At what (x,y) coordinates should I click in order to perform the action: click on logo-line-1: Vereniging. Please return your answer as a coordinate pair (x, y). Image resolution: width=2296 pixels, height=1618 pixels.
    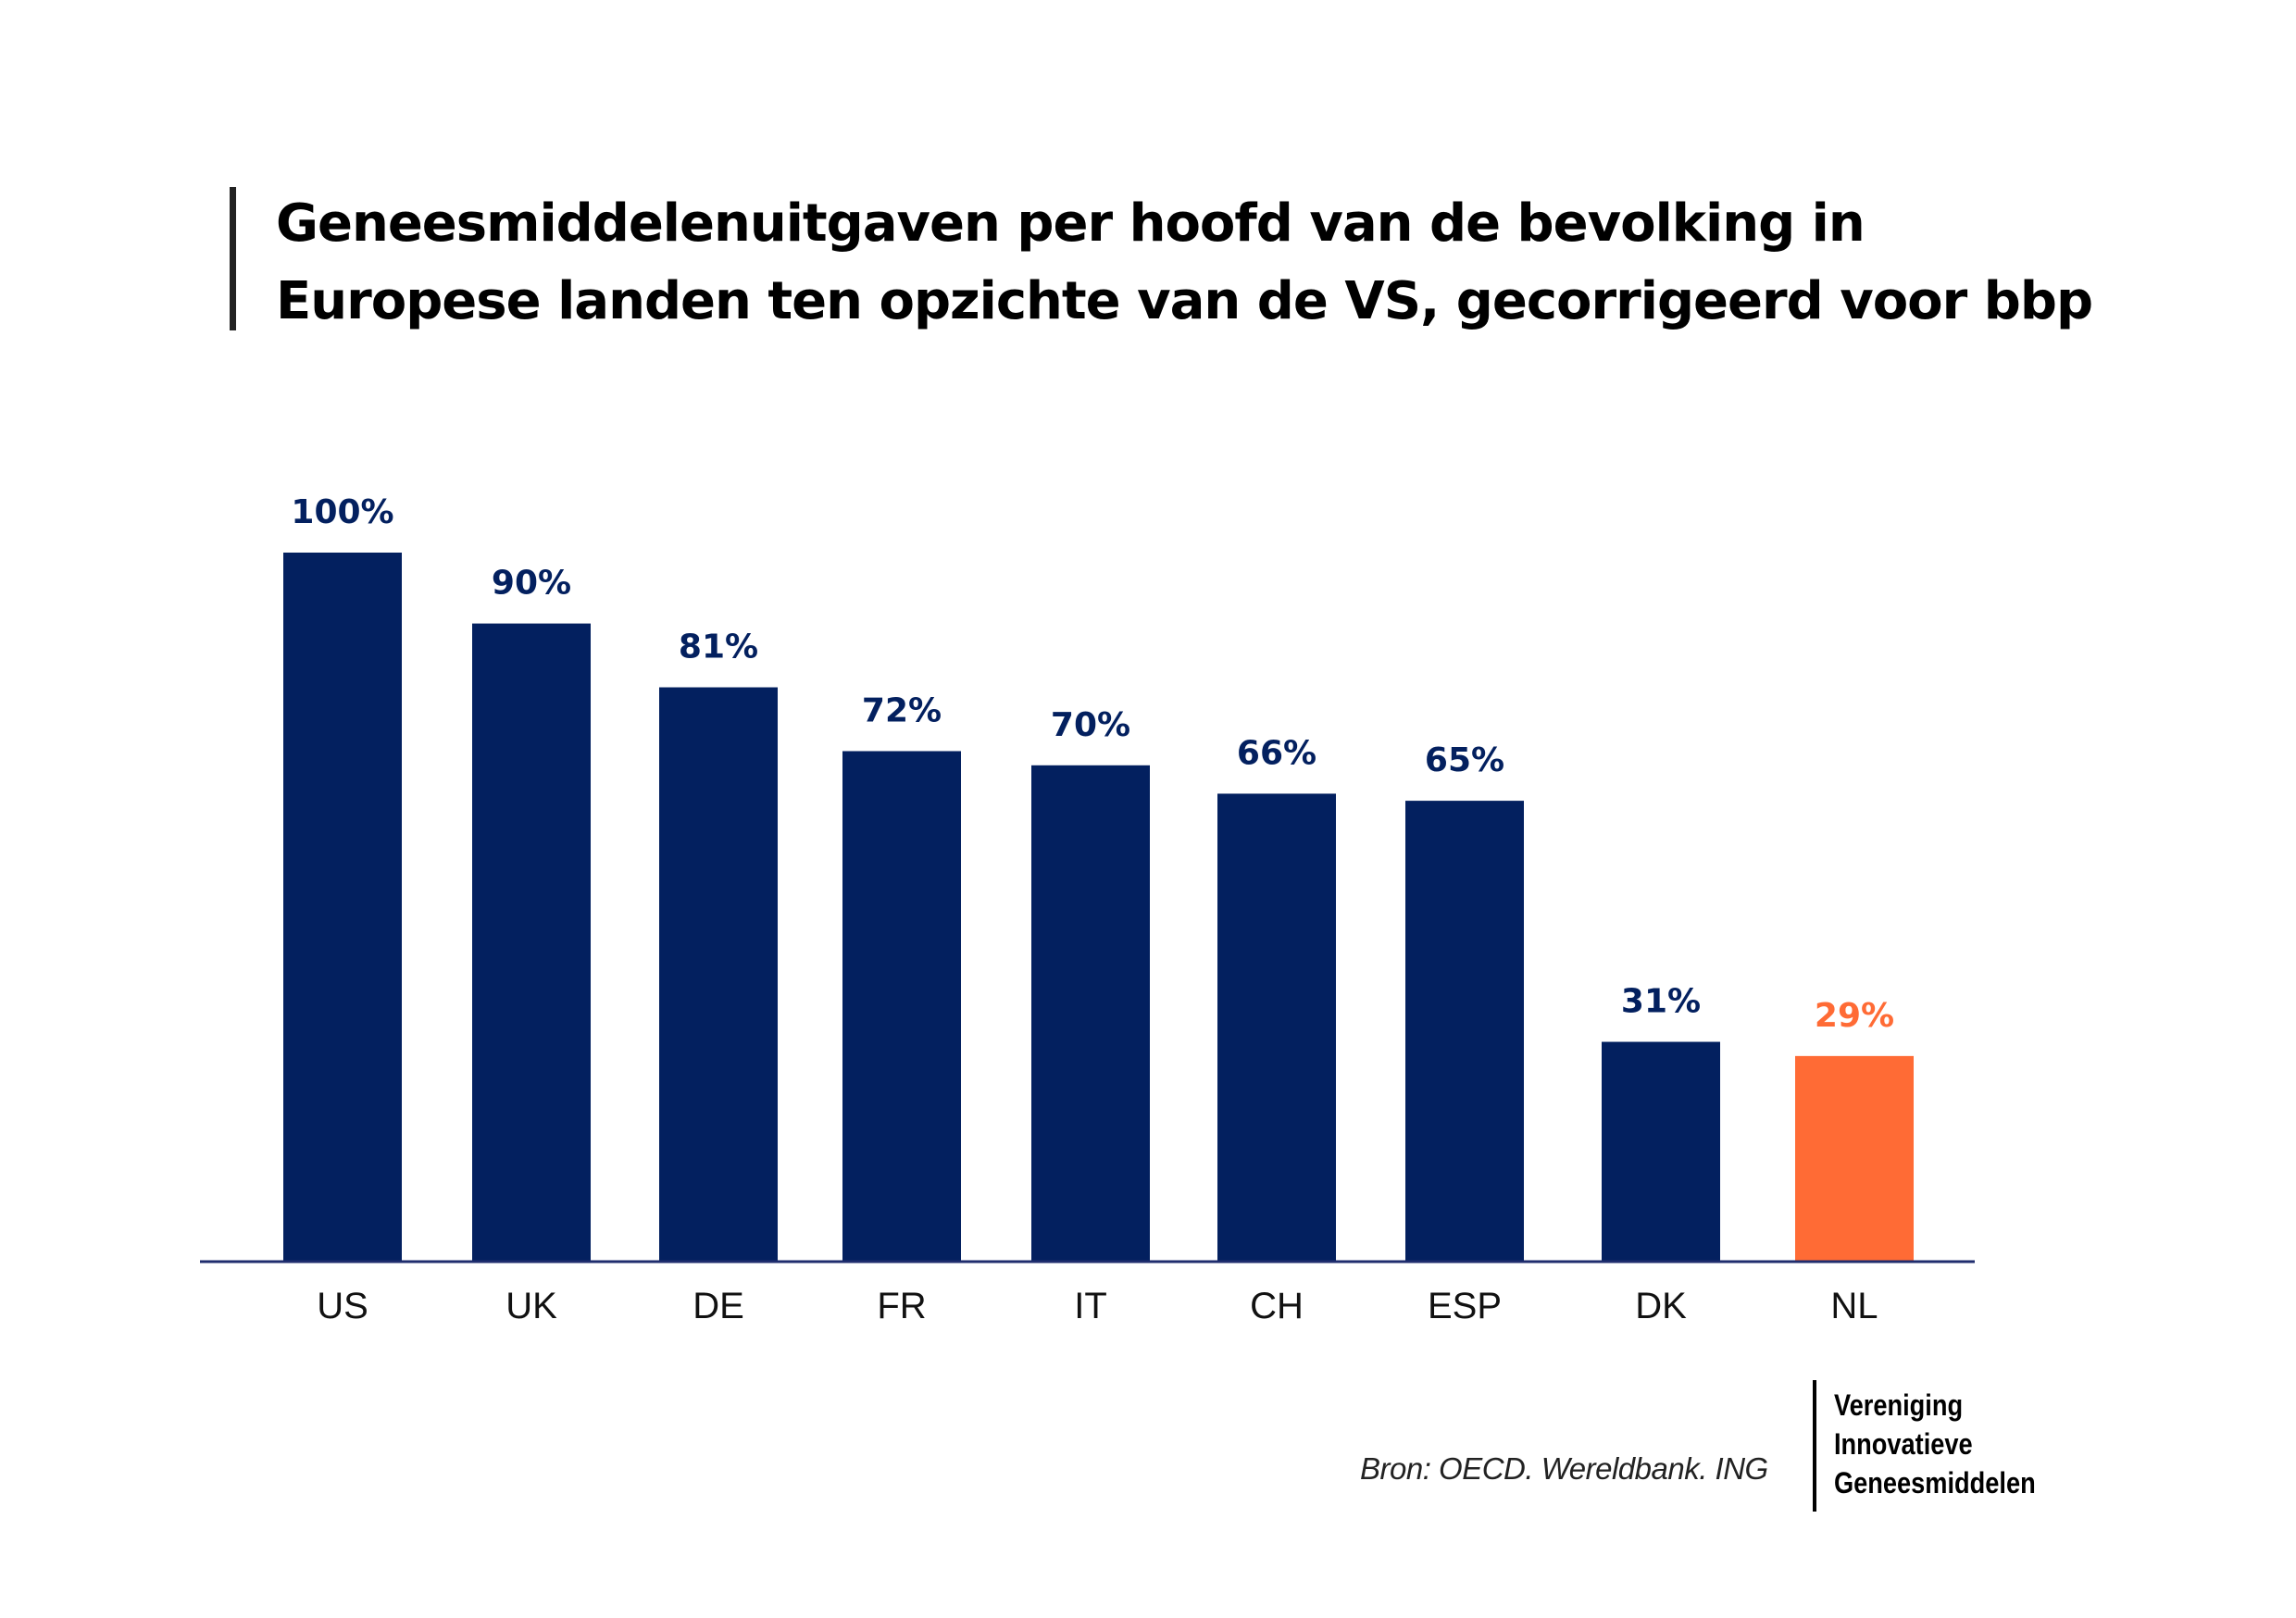
    Looking at the image, I should click on (1899, 1405).